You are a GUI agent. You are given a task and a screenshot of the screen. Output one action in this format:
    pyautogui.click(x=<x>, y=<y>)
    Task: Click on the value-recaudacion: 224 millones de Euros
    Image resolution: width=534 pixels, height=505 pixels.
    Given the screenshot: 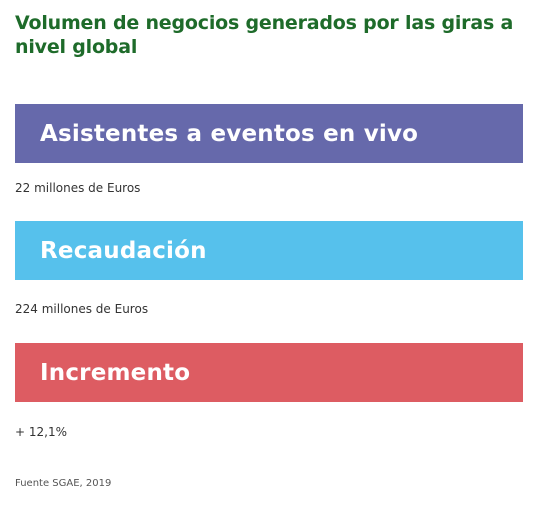 What is the action you would take?
    pyautogui.click(x=82, y=309)
    